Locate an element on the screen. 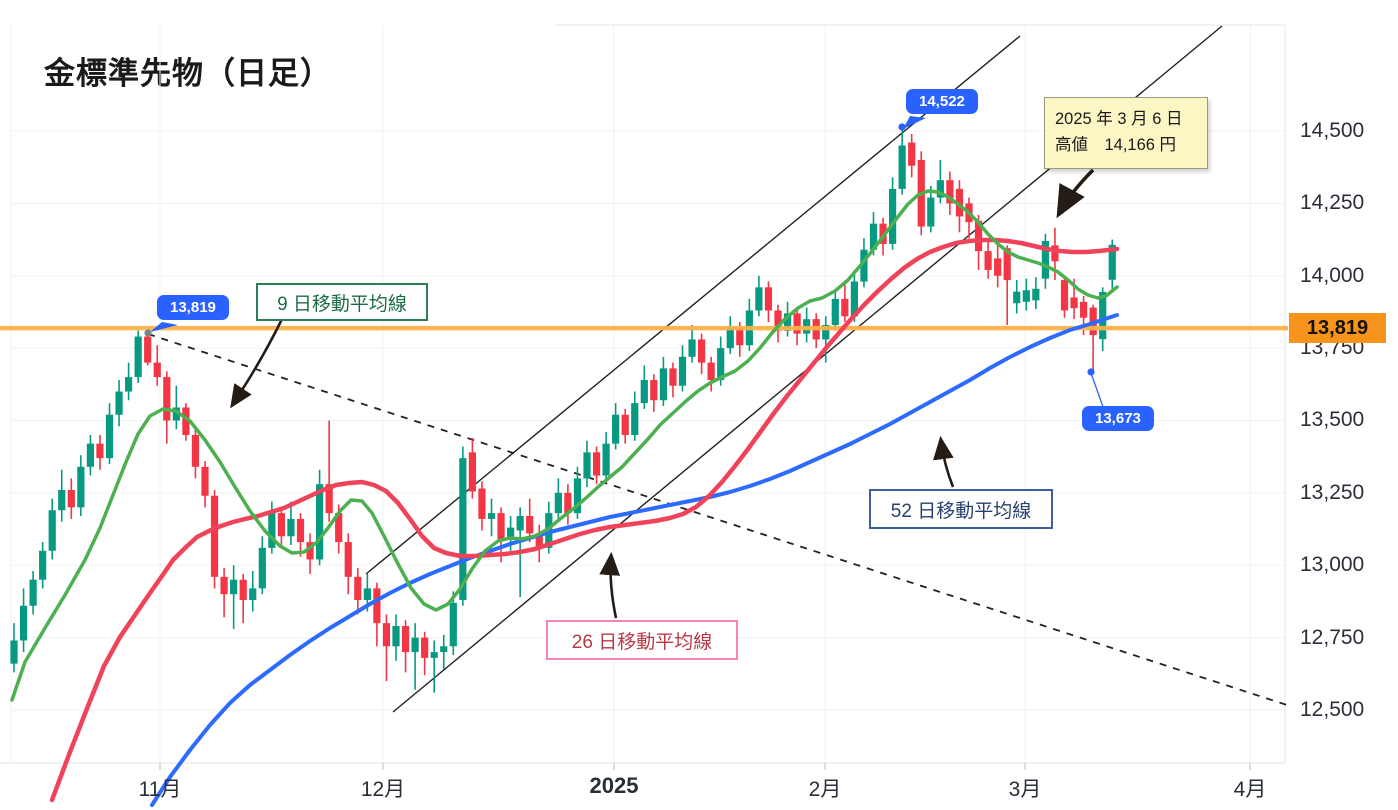 The height and width of the screenshot is (810, 1398). price-marker-badge-13673: 13,673 is located at coordinates (1118, 418).